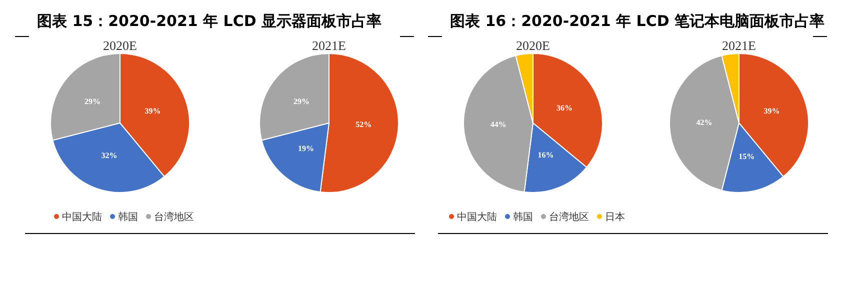 This screenshot has width=864, height=297. I want to click on legend-label: 日本, so click(615, 217).